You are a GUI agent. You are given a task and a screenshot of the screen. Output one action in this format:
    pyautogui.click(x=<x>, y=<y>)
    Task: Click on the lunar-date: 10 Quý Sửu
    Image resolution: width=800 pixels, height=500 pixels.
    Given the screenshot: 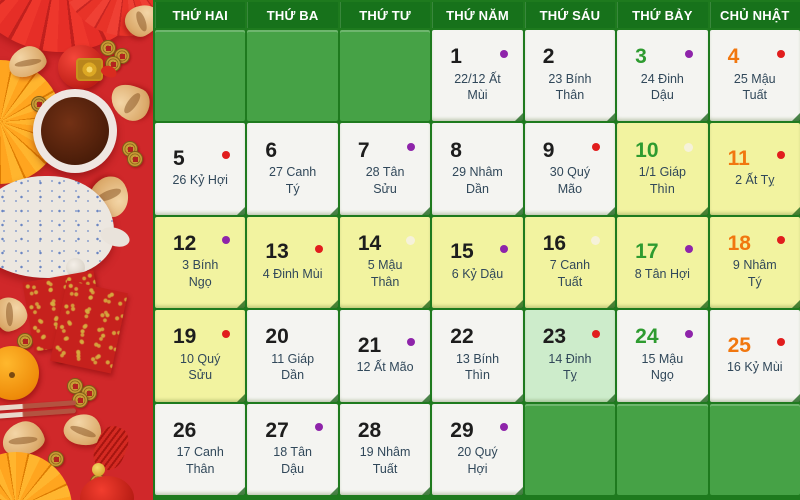 What is the action you would take?
    pyautogui.click(x=200, y=367)
    